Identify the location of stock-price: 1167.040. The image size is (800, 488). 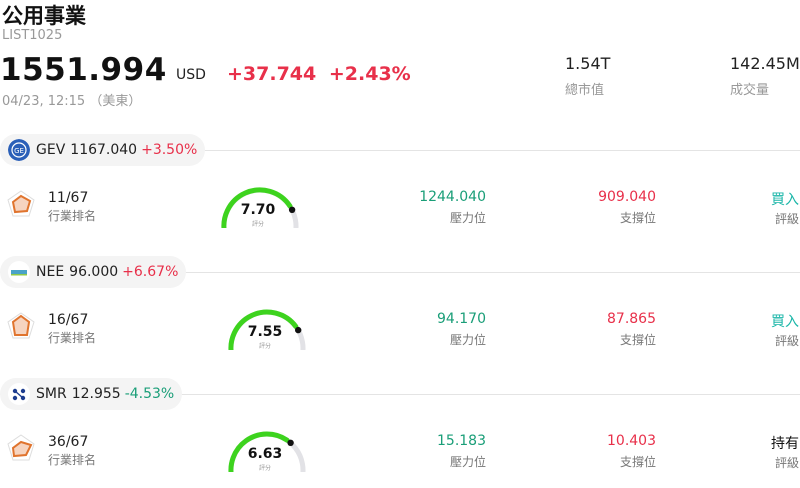
(104, 150).